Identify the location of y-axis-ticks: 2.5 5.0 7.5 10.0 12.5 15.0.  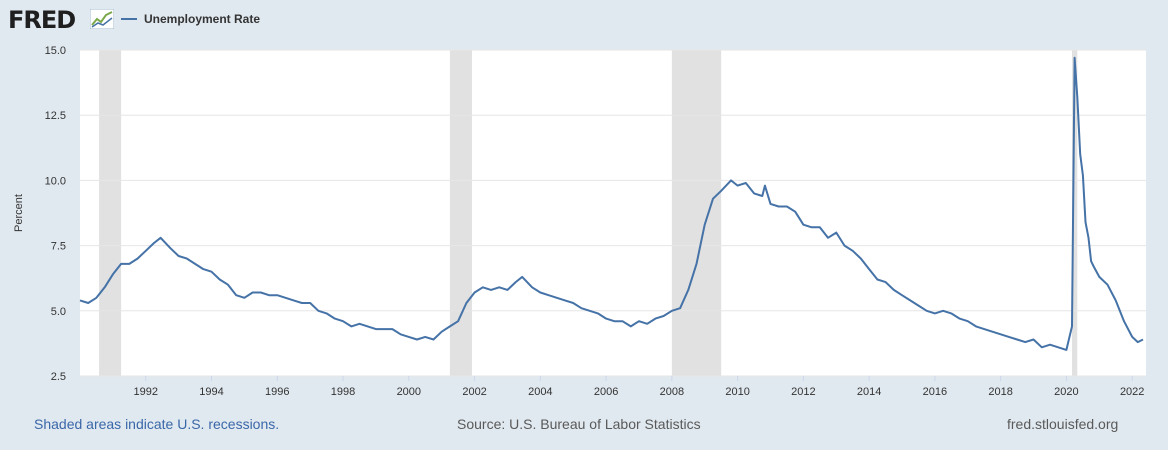
(55, 214).